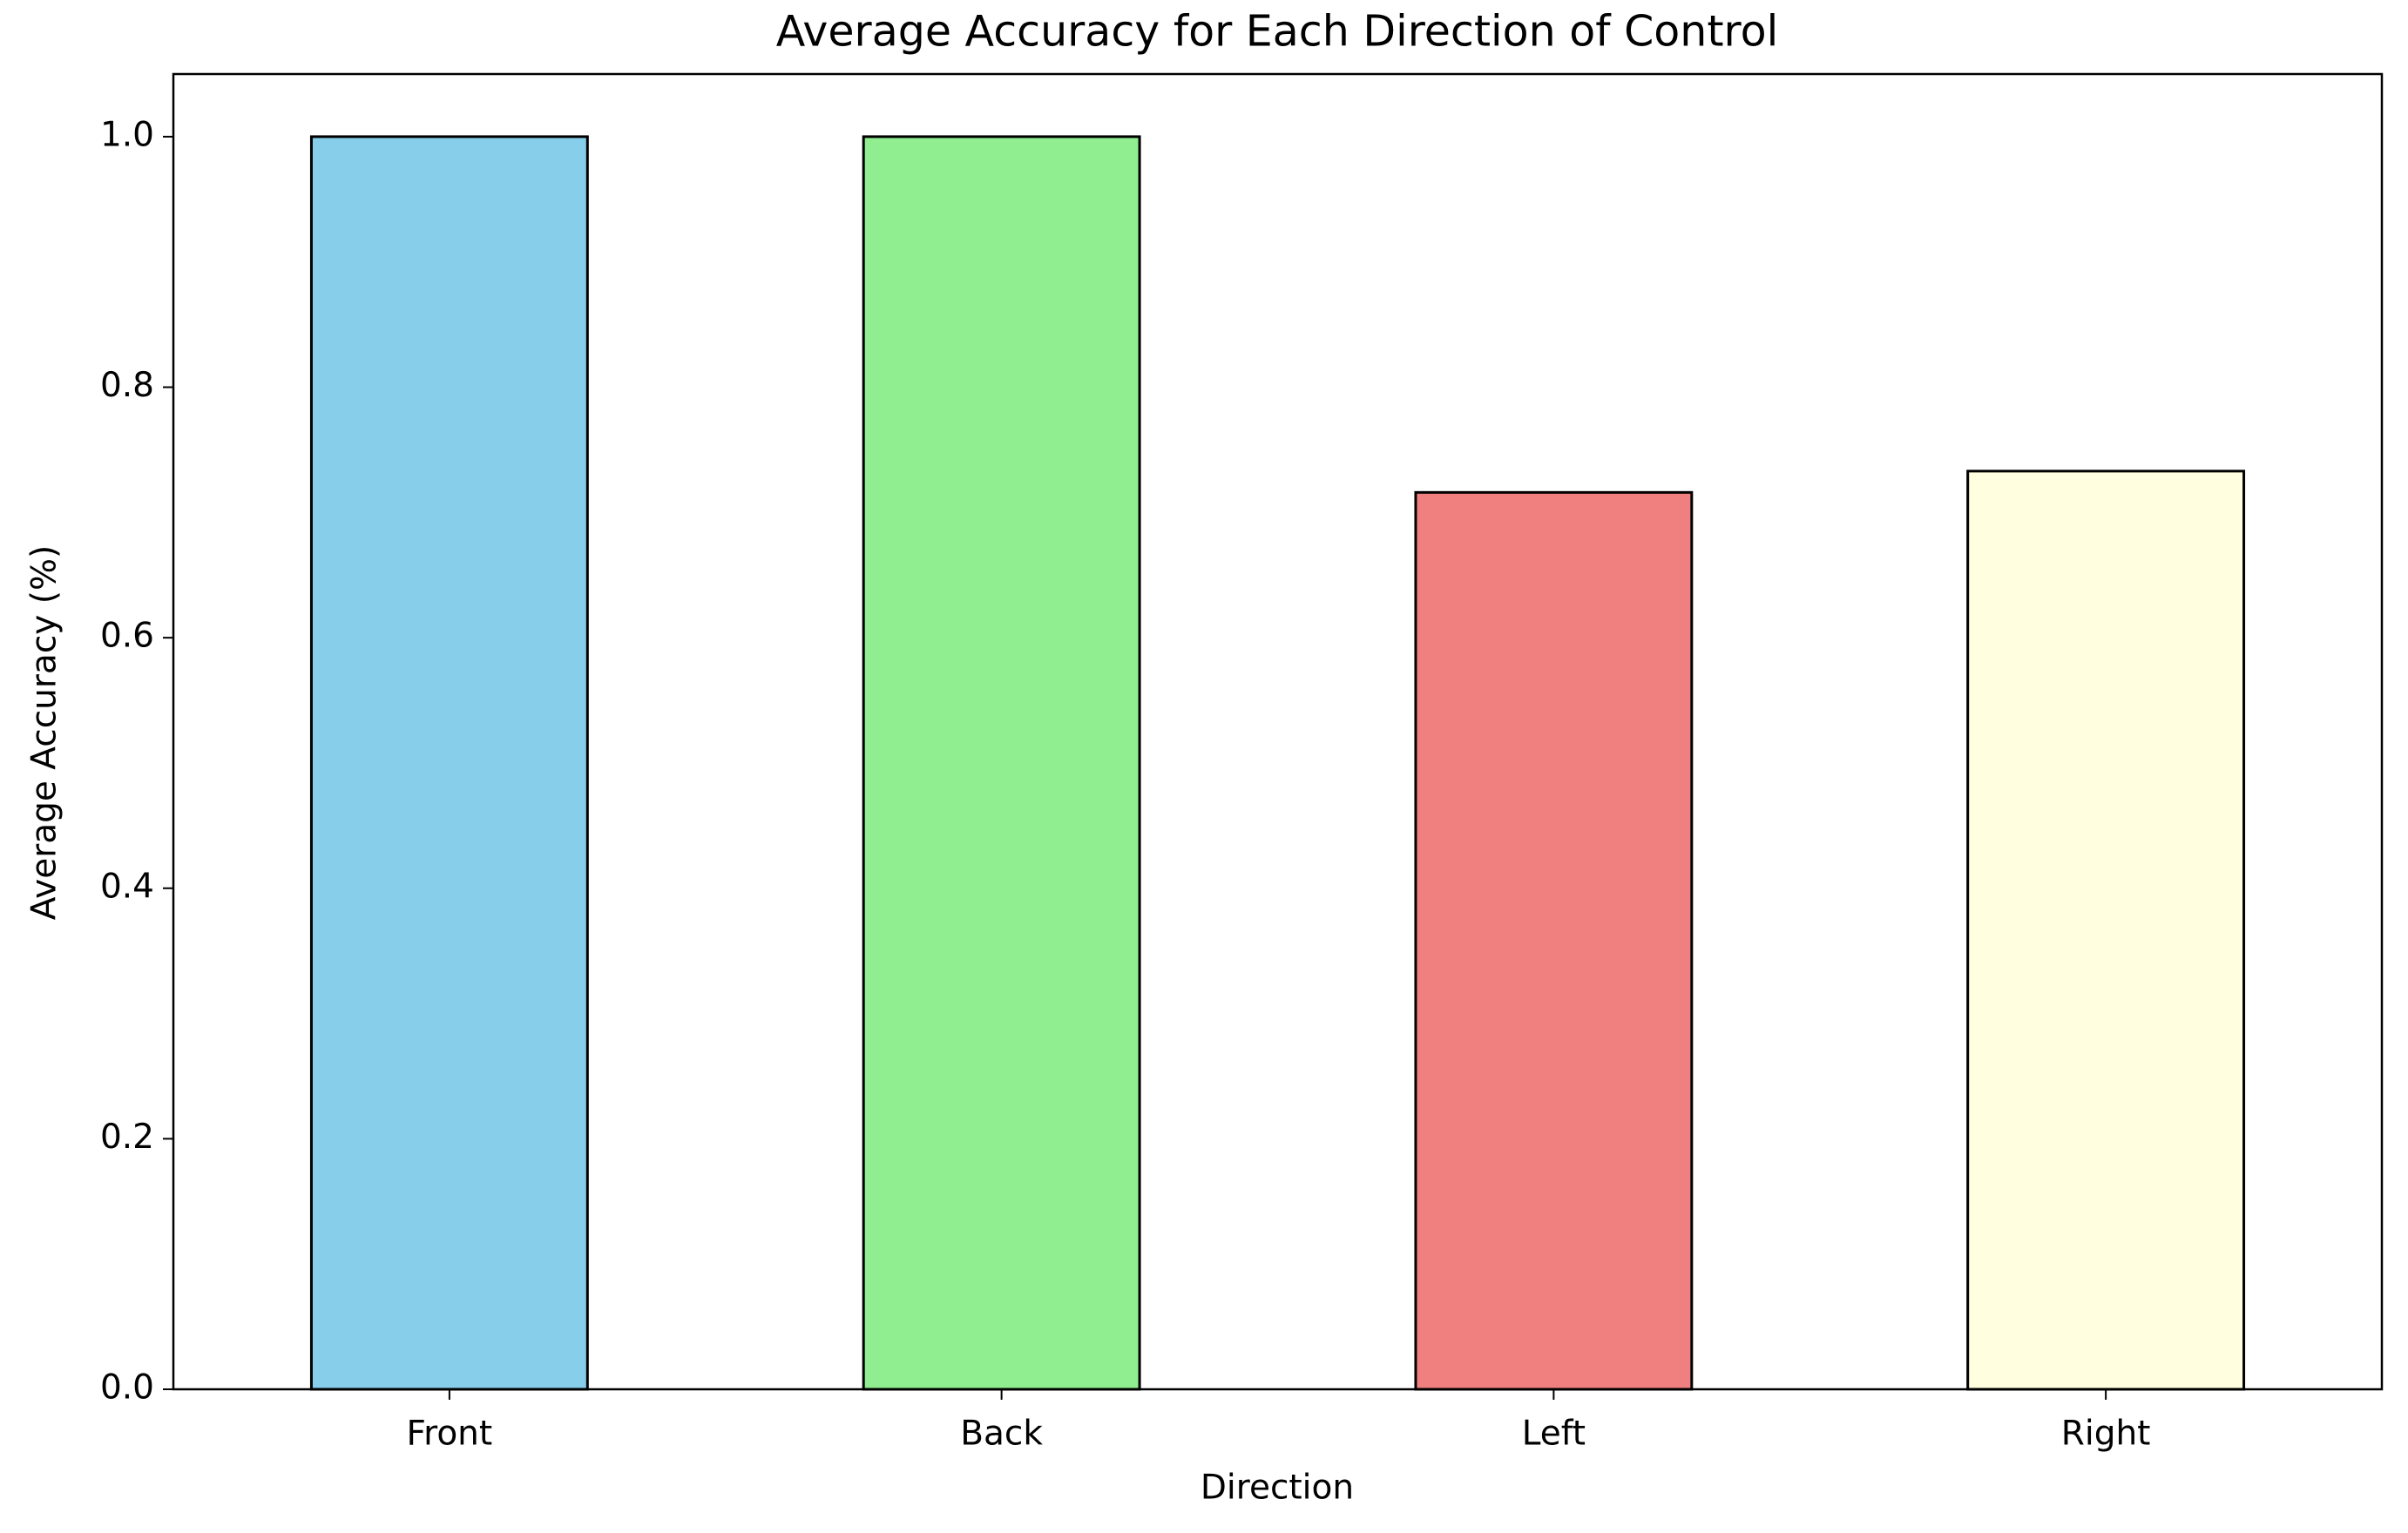 This screenshot has width=2408, height=1533. What do you see at coordinates (127, 134) in the screenshot?
I see `y-tick-label: 1.0` at bounding box center [127, 134].